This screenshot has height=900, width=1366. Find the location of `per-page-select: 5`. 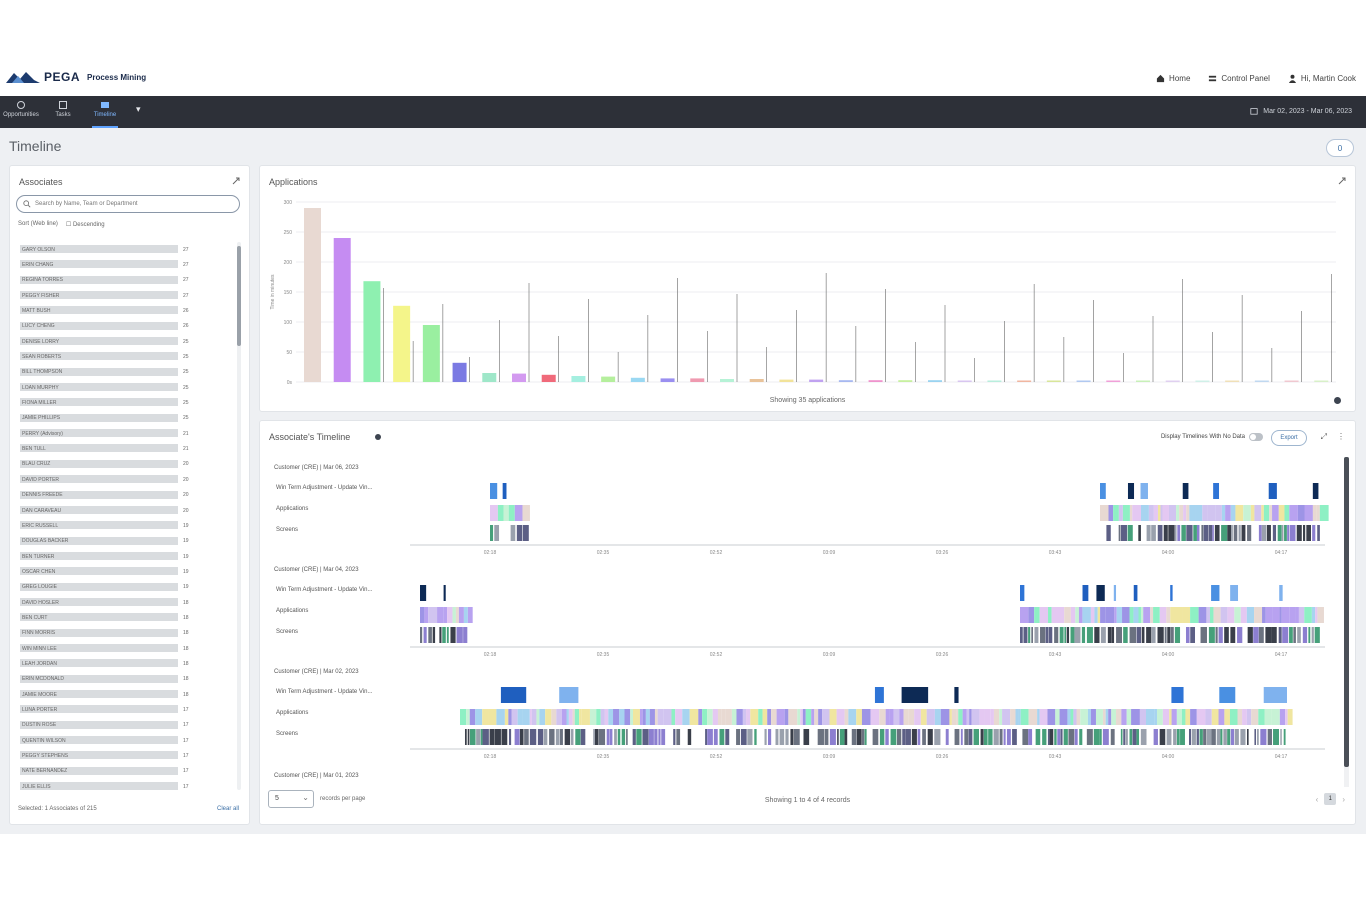

per-page-select: 5 is located at coordinates (291, 799).